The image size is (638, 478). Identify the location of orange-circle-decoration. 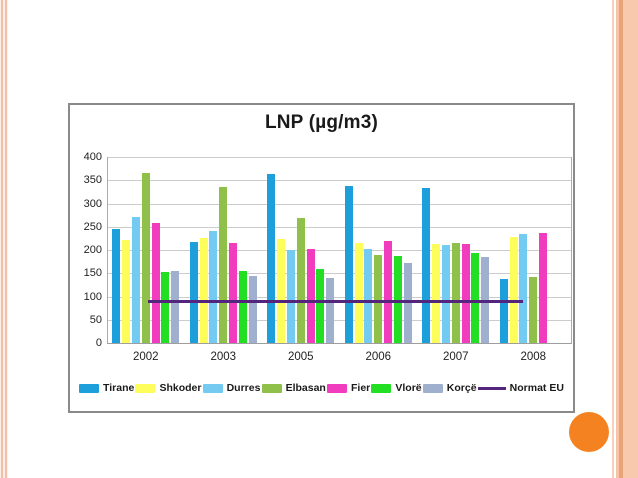
(589, 432).